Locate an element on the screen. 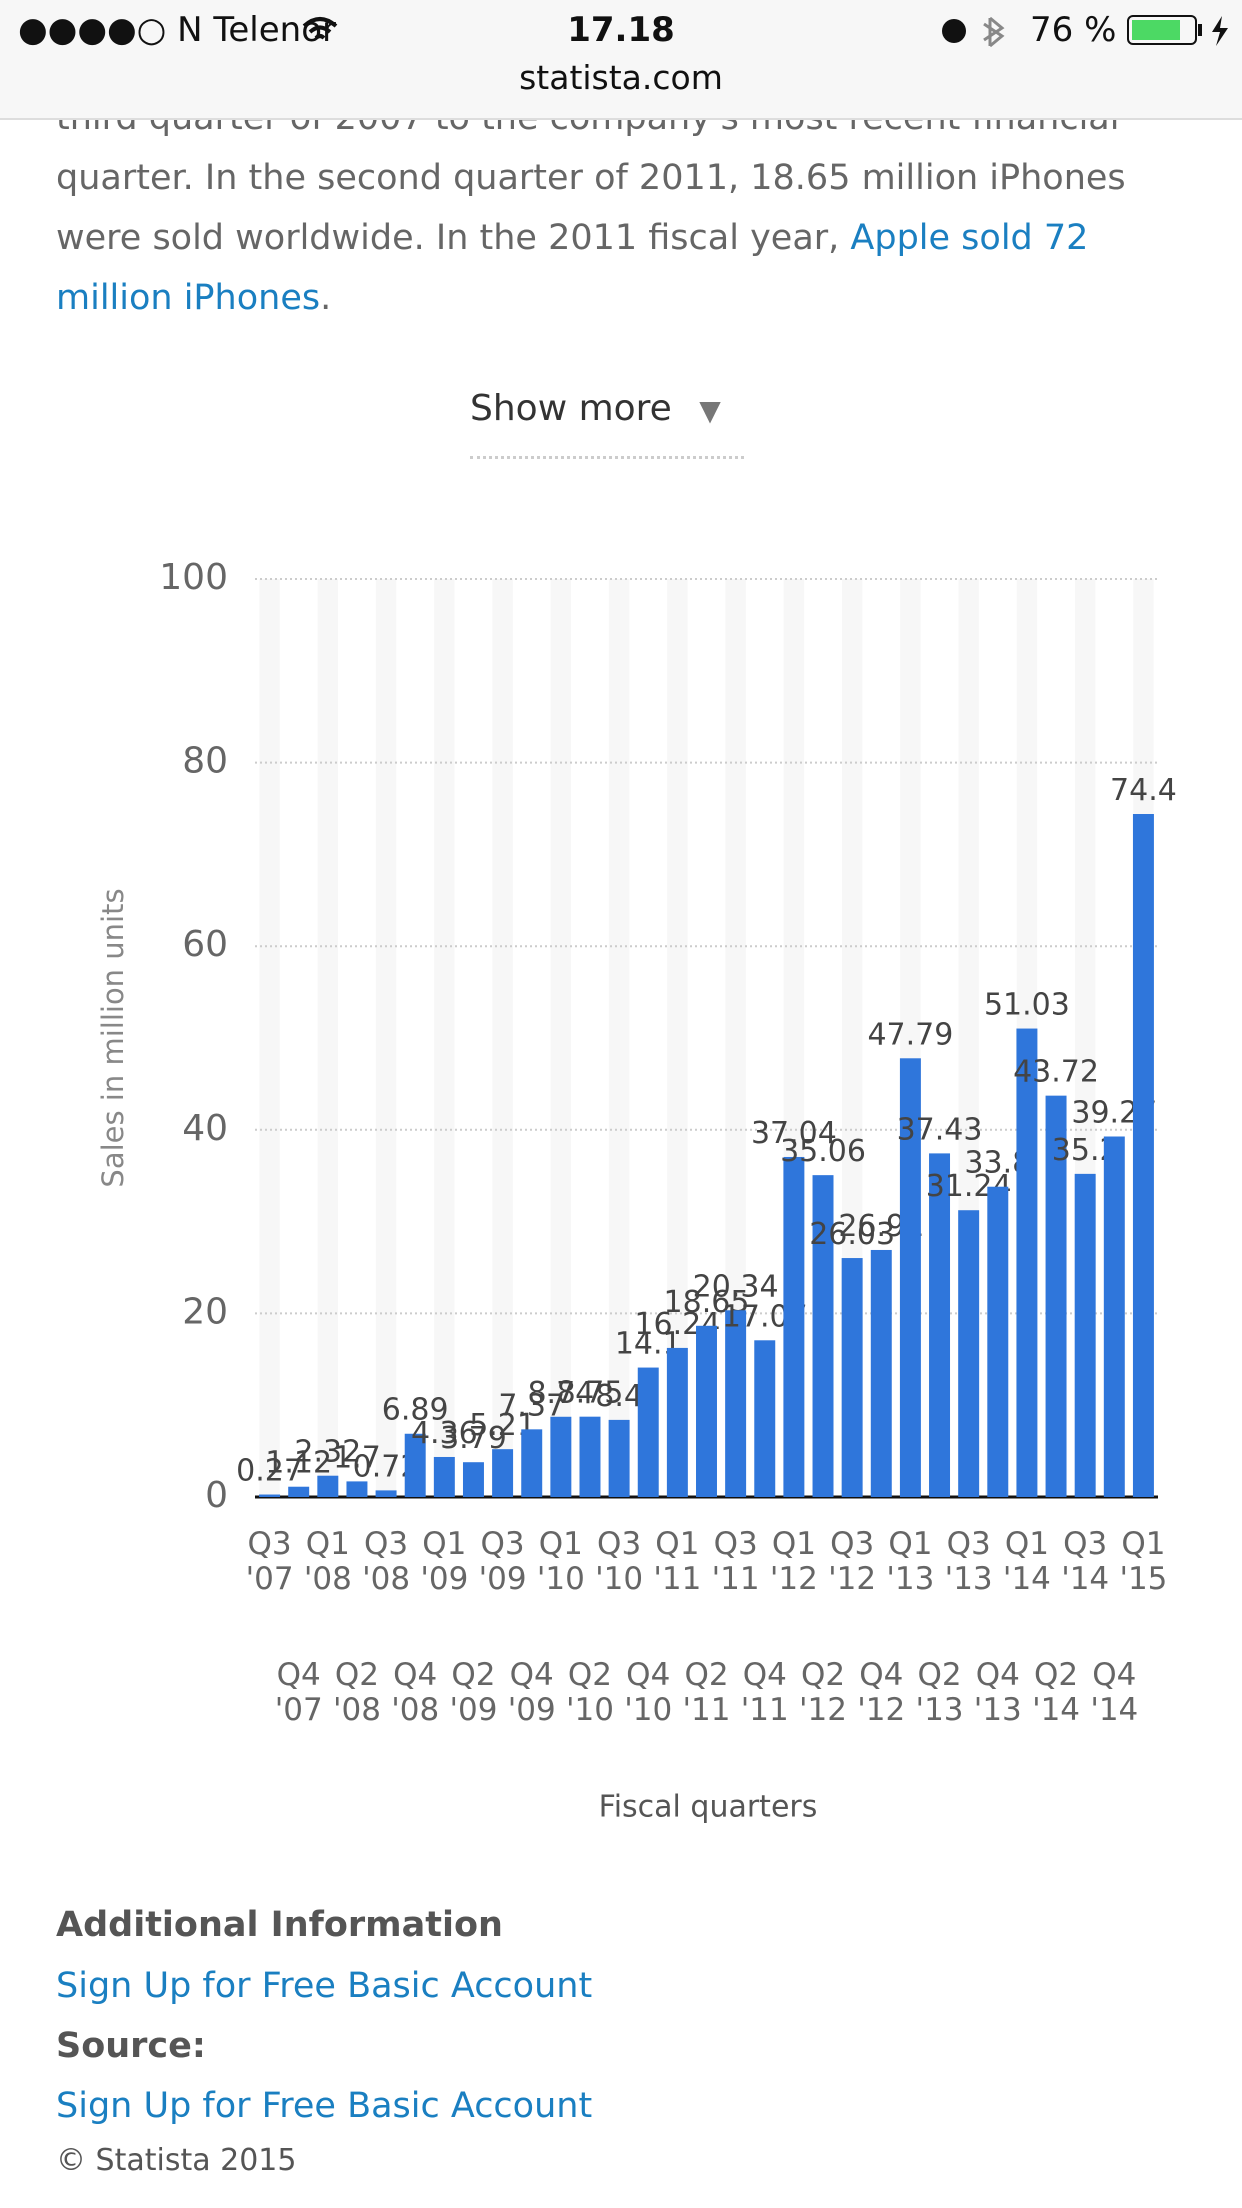  x-tick-label: Q2 '12 is located at coordinates (823, 1692).